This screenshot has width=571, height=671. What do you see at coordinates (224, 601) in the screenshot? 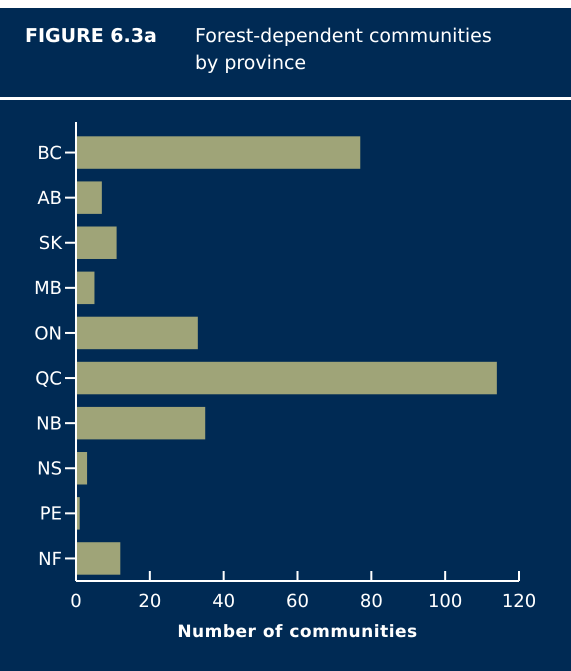
I see `x-tick-label: 40` at bounding box center [224, 601].